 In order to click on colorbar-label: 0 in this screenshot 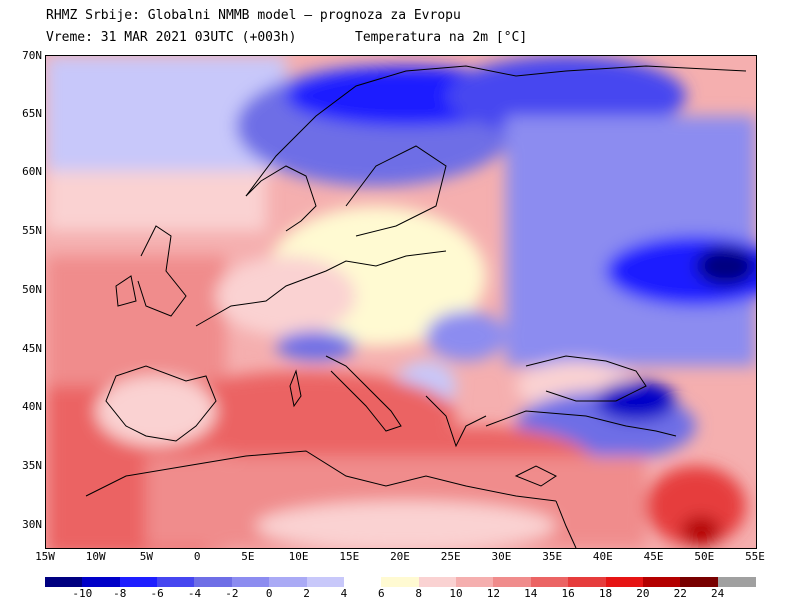, I will do `click(269, 593)`.